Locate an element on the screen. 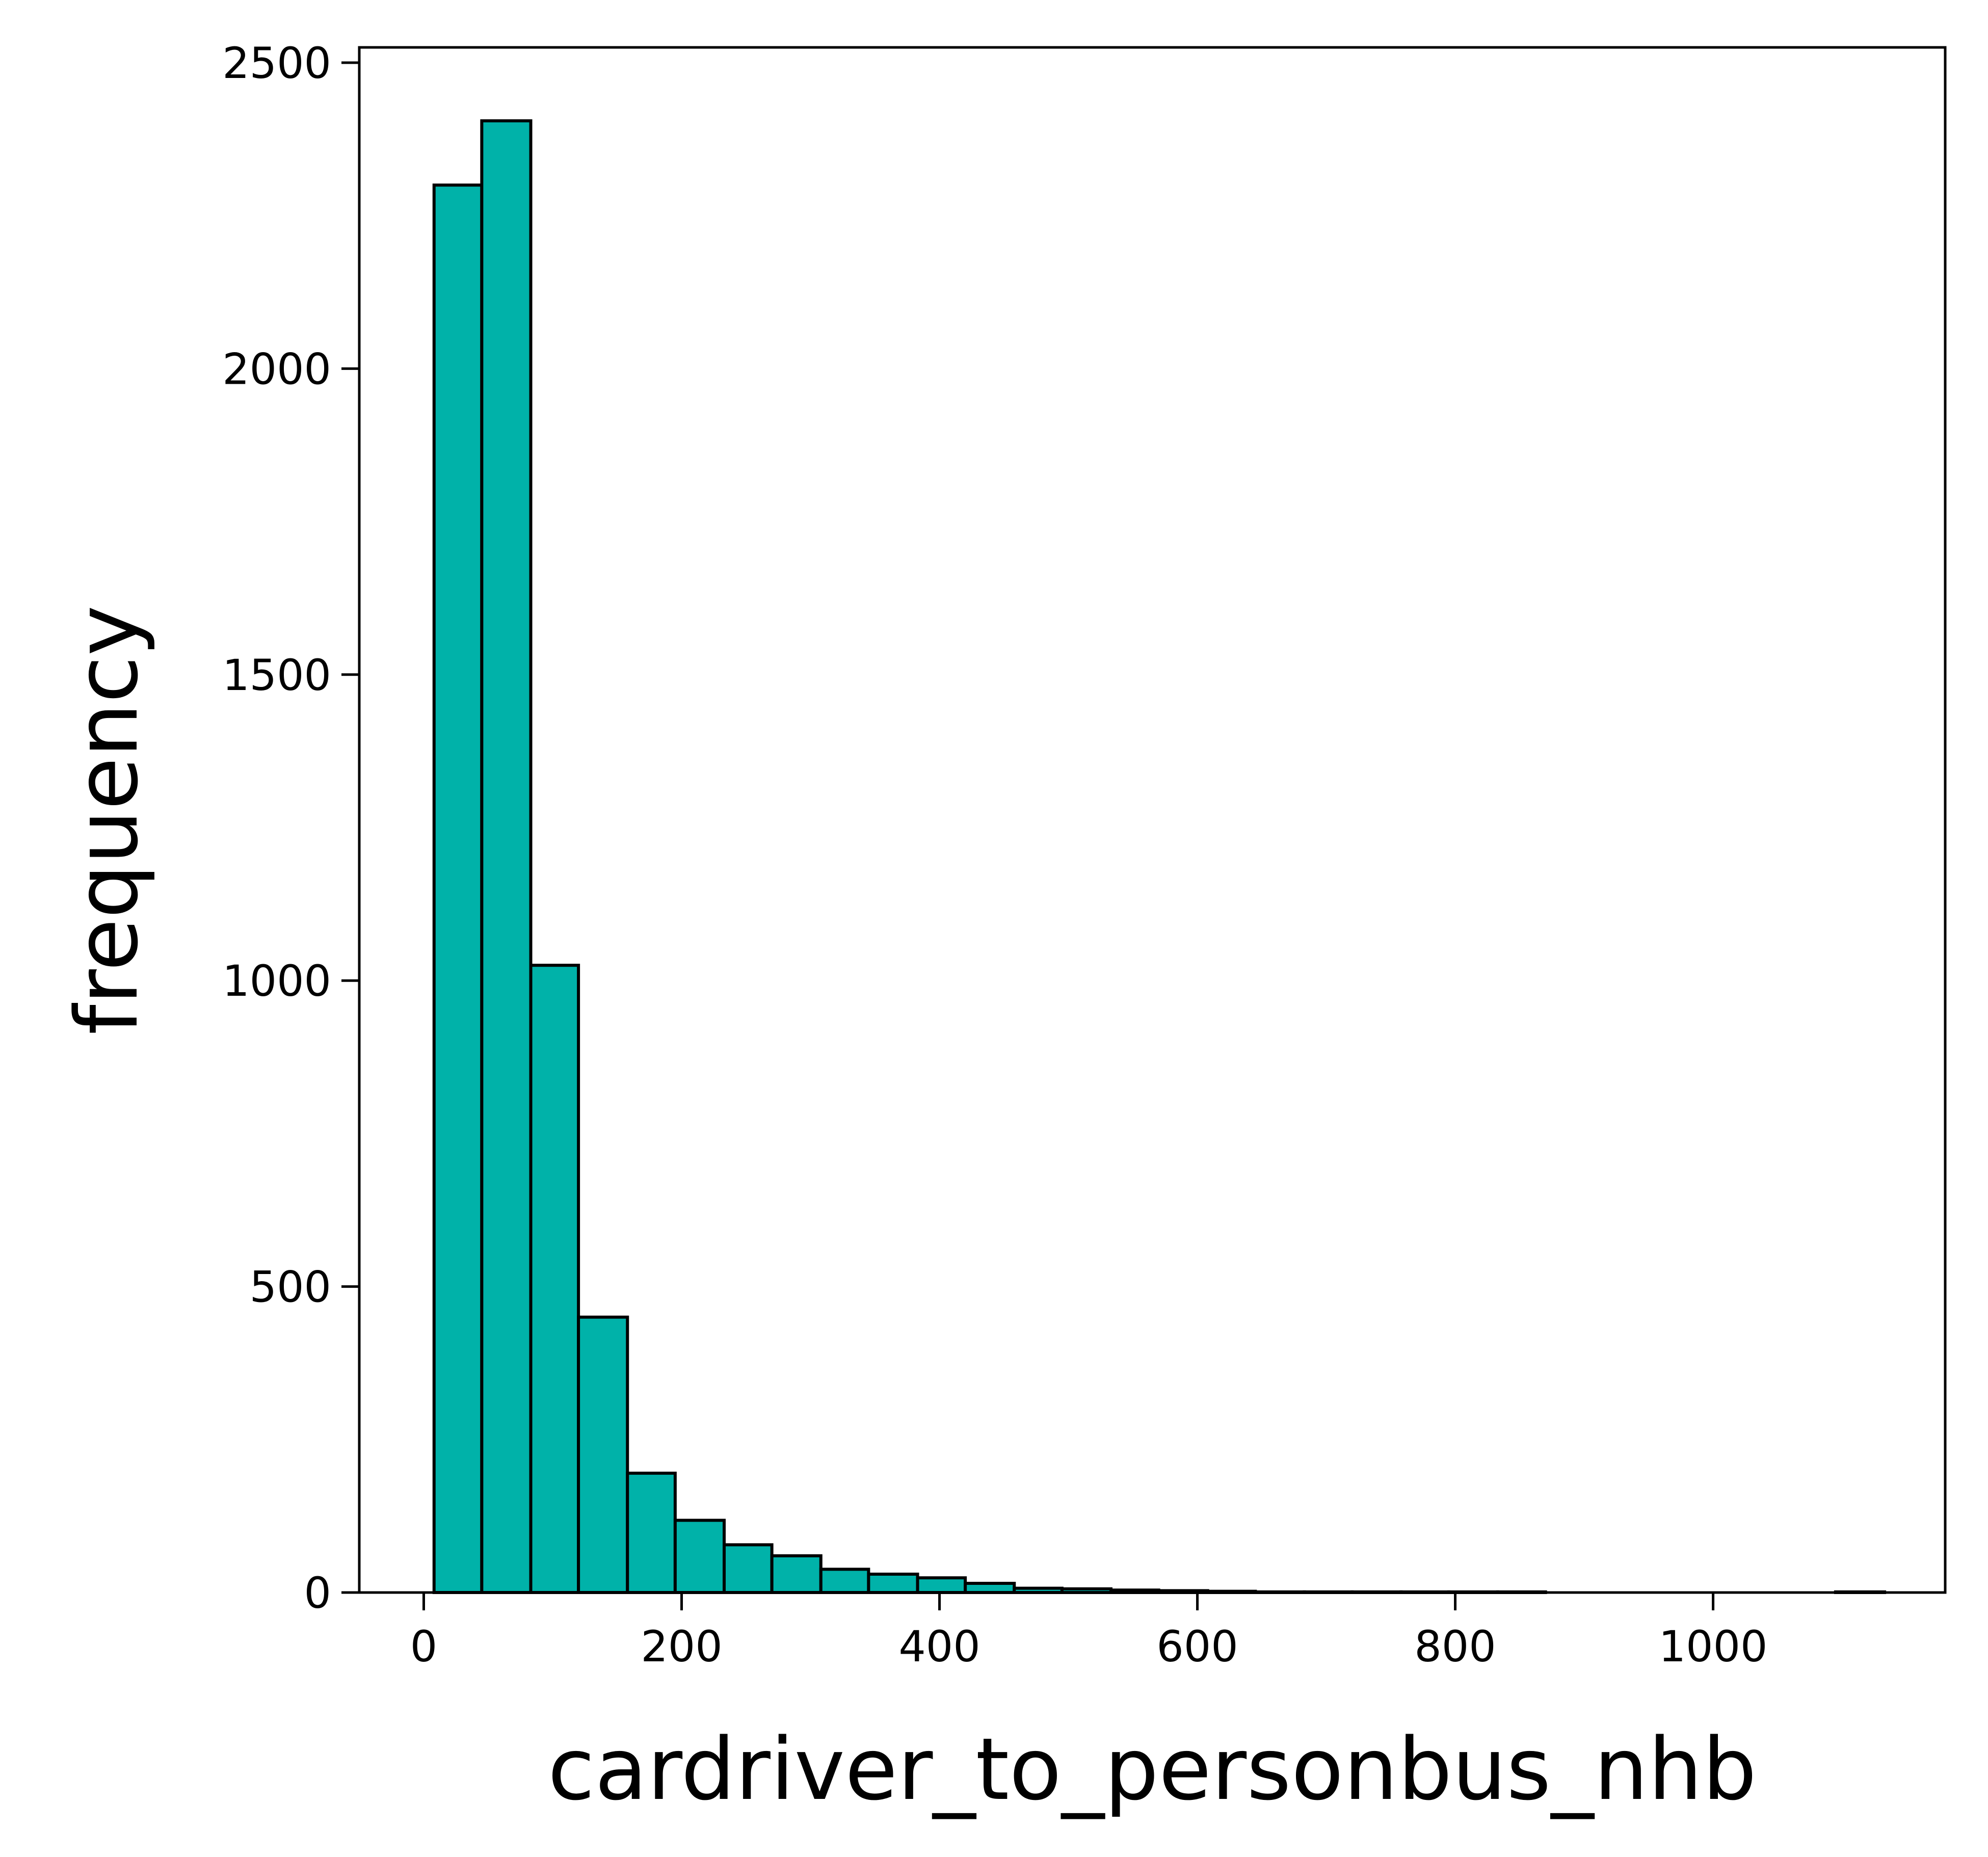  y-axis-label: frequency is located at coordinates (107, 820).